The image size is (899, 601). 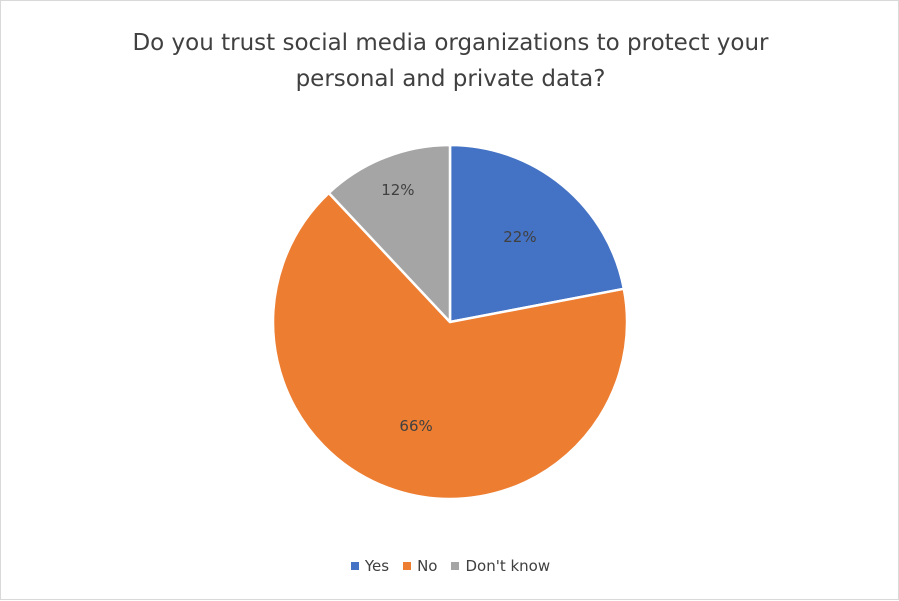 What do you see at coordinates (508, 566) in the screenshot?
I see `legend-label-dont-know: Don't know` at bounding box center [508, 566].